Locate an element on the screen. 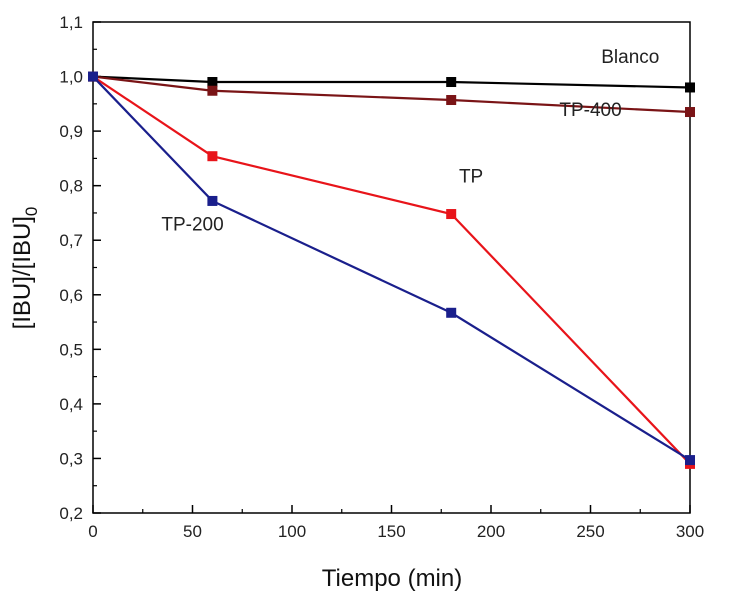  x-tick-label: 250 is located at coordinates (590, 531).